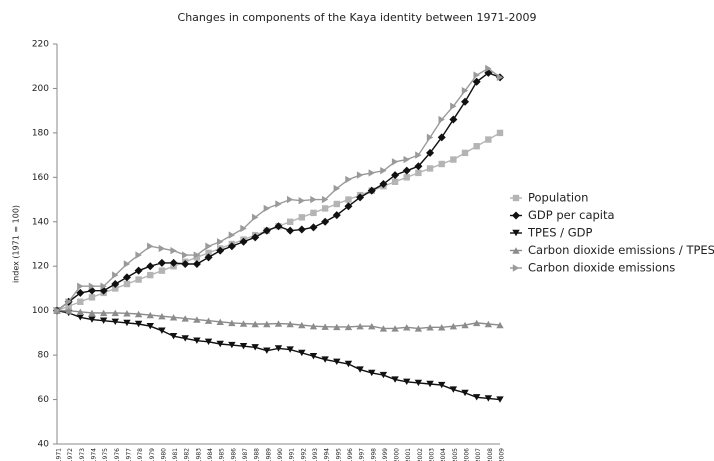 The width and height of the screenshot is (714, 461). Describe the element at coordinates (175, 454) in the screenshot. I see `x-tick-label: 1981` at that location.